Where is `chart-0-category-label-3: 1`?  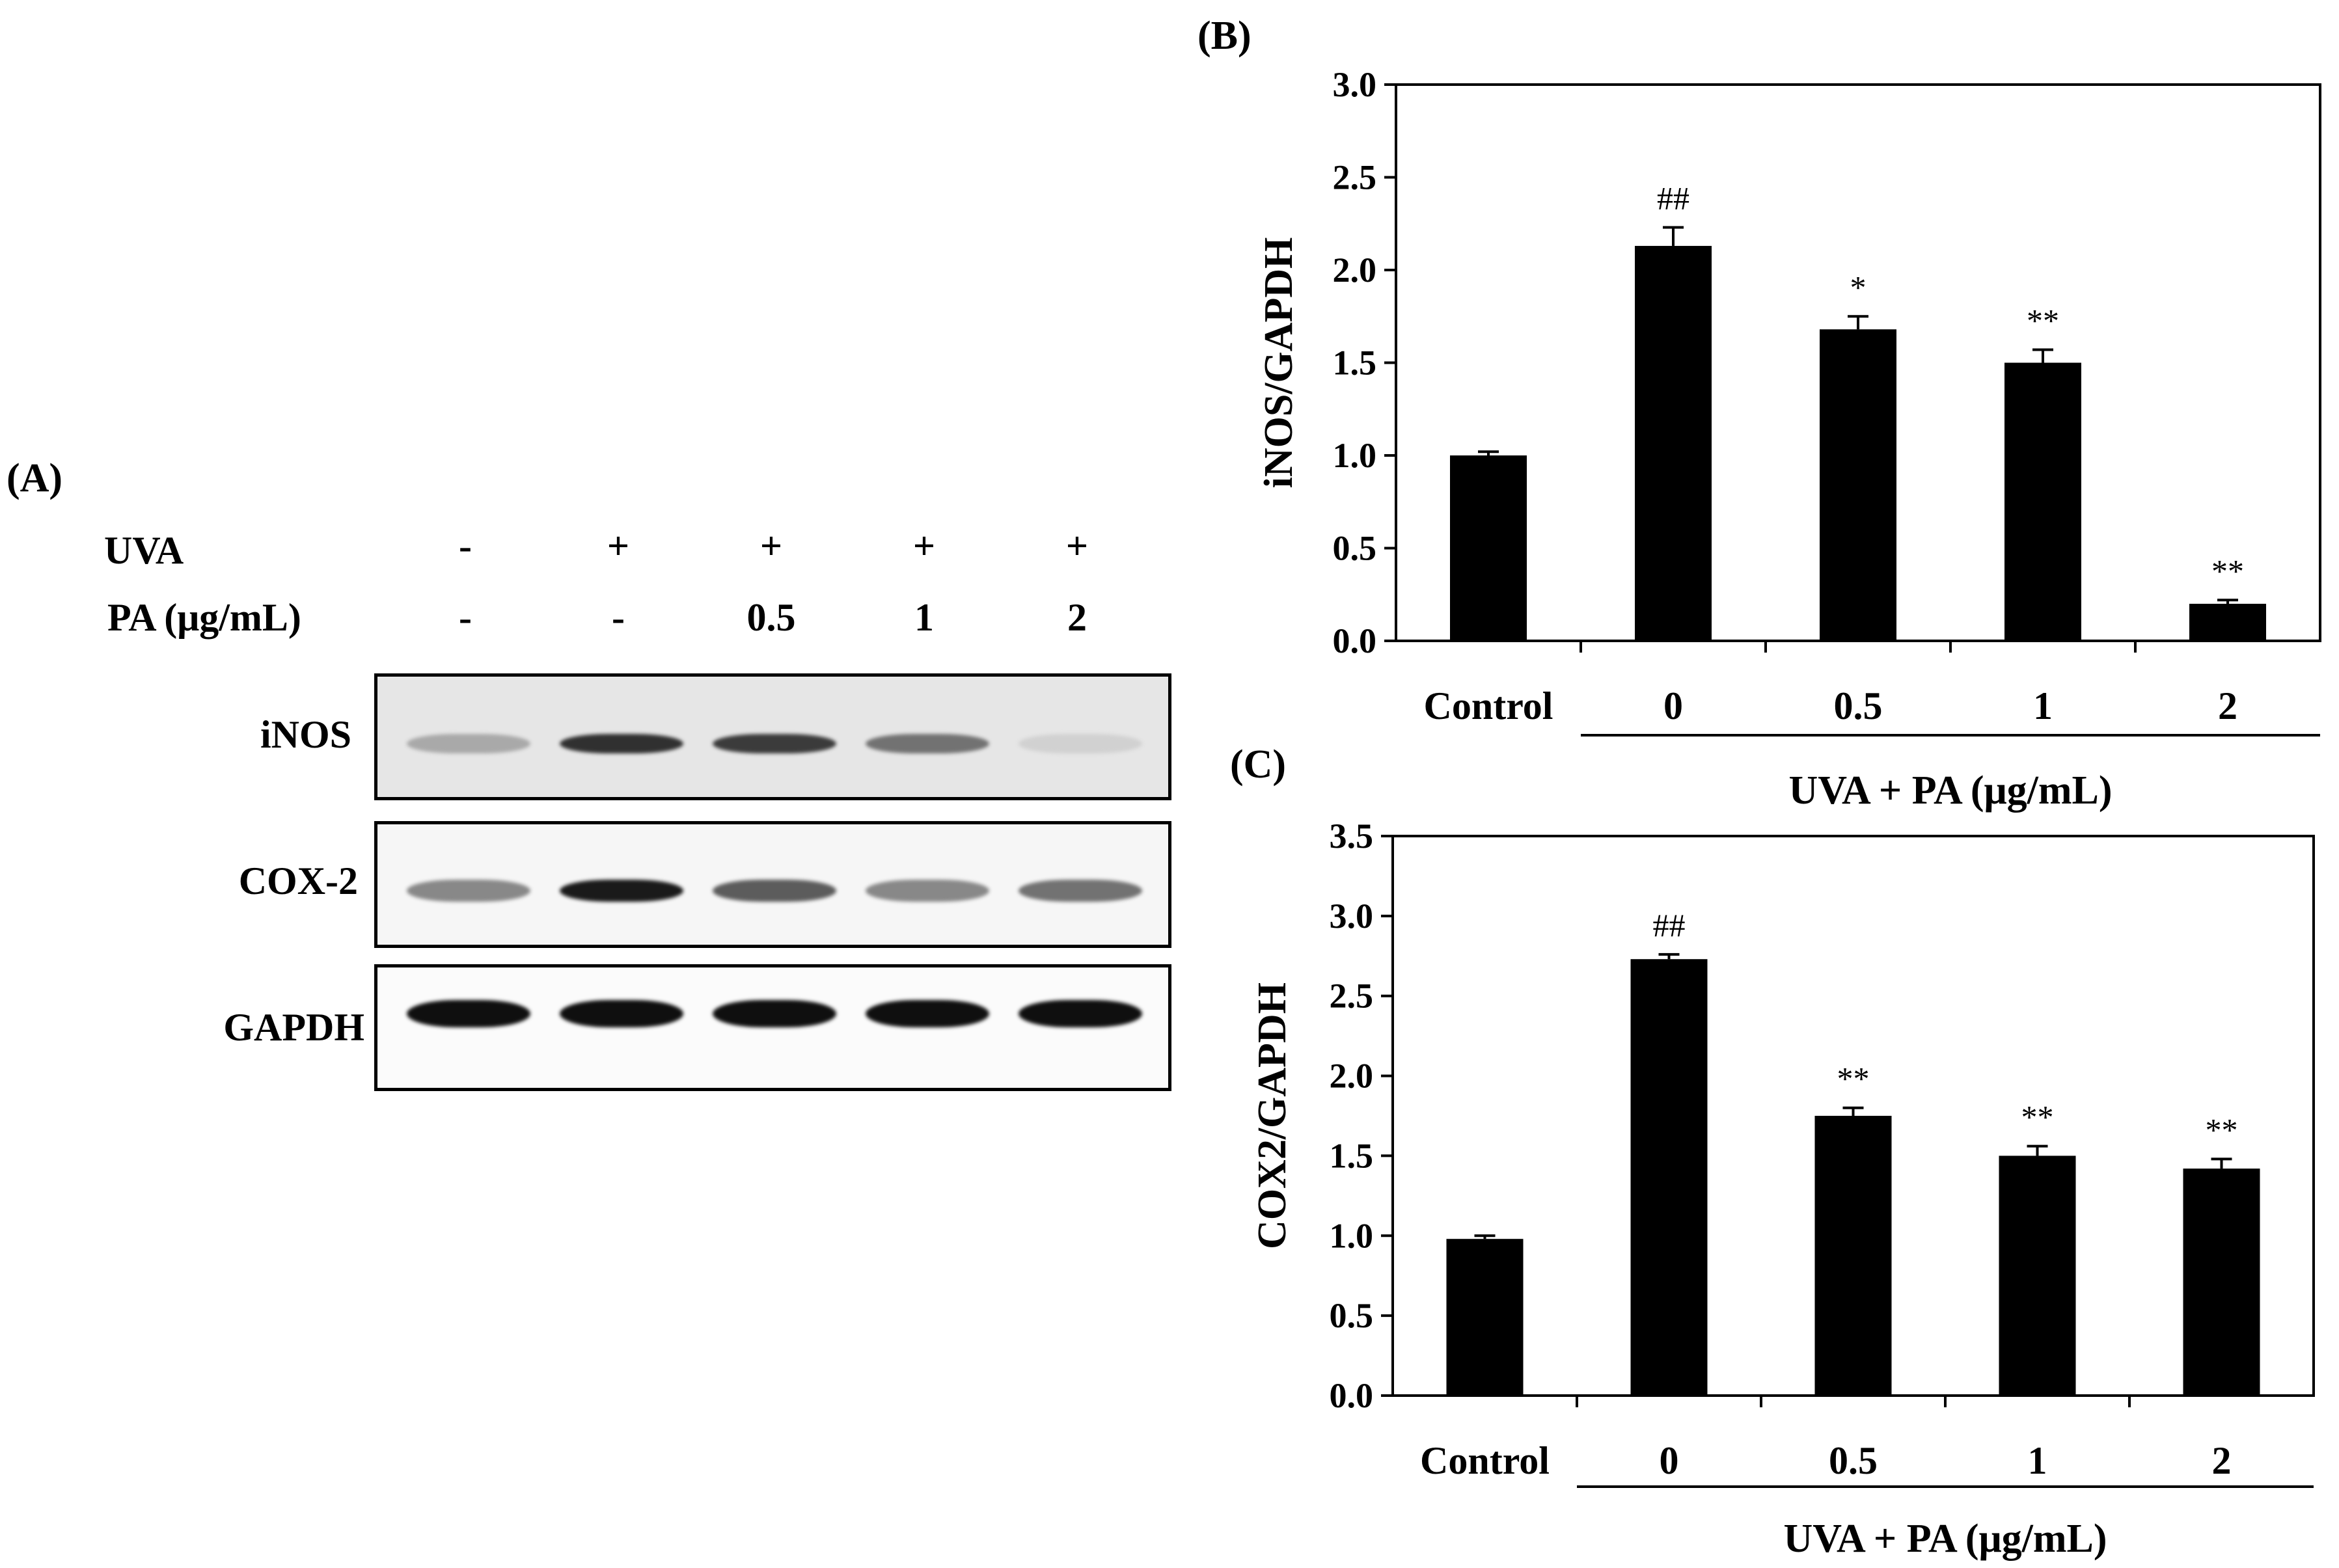
chart-0-category-label-3: 1 is located at coordinates (2043, 705).